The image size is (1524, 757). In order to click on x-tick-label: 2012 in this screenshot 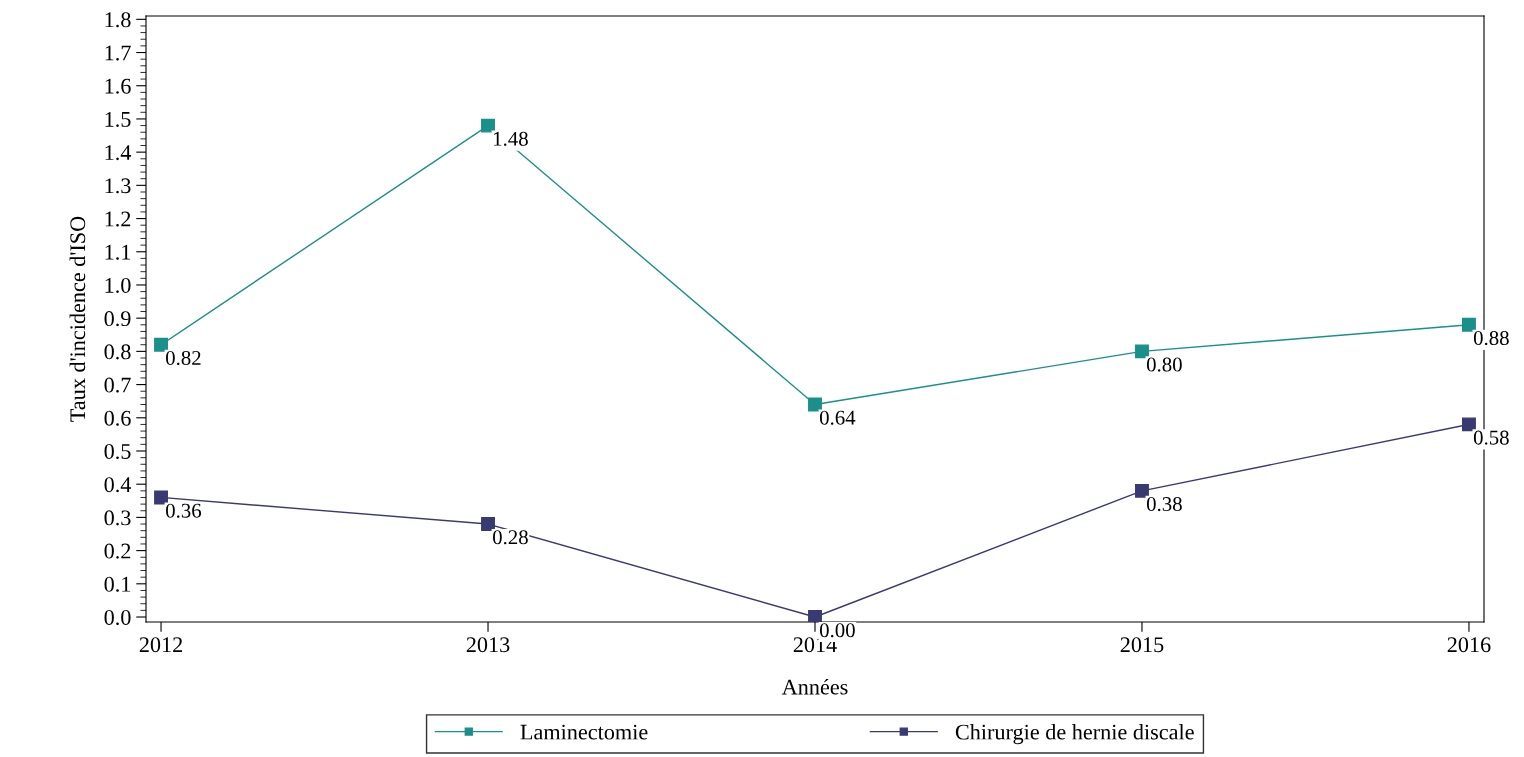, I will do `click(161, 645)`.